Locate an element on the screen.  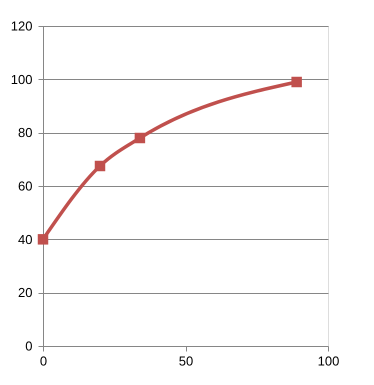
y-tick-label: 80 is located at coordinates (25, 132).